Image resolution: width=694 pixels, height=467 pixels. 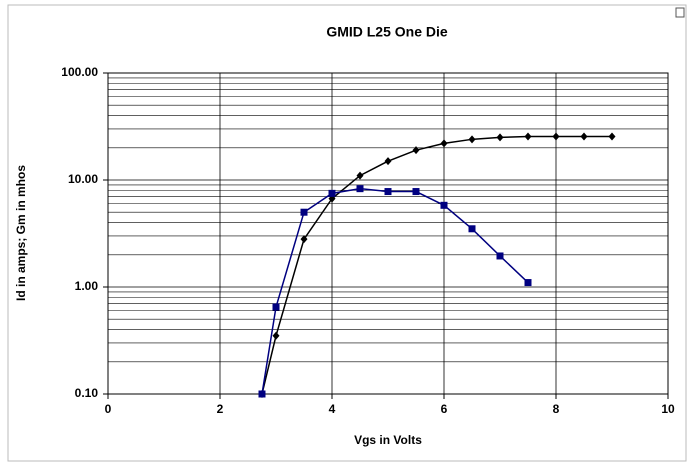 What do you see at coordinates (220, 409) in the screenshot?
I see `x-tick-label: 2` at bounding box center [220, 409].